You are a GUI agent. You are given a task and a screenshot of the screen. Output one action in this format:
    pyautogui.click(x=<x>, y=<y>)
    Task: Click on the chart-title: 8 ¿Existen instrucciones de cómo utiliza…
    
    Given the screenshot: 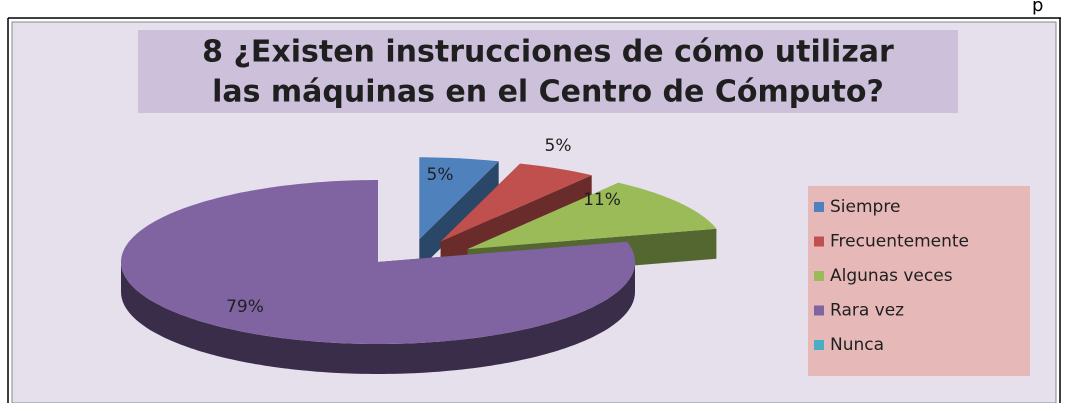 What is the action you would take?
    pyautogui.click(x=548, y=52)
    